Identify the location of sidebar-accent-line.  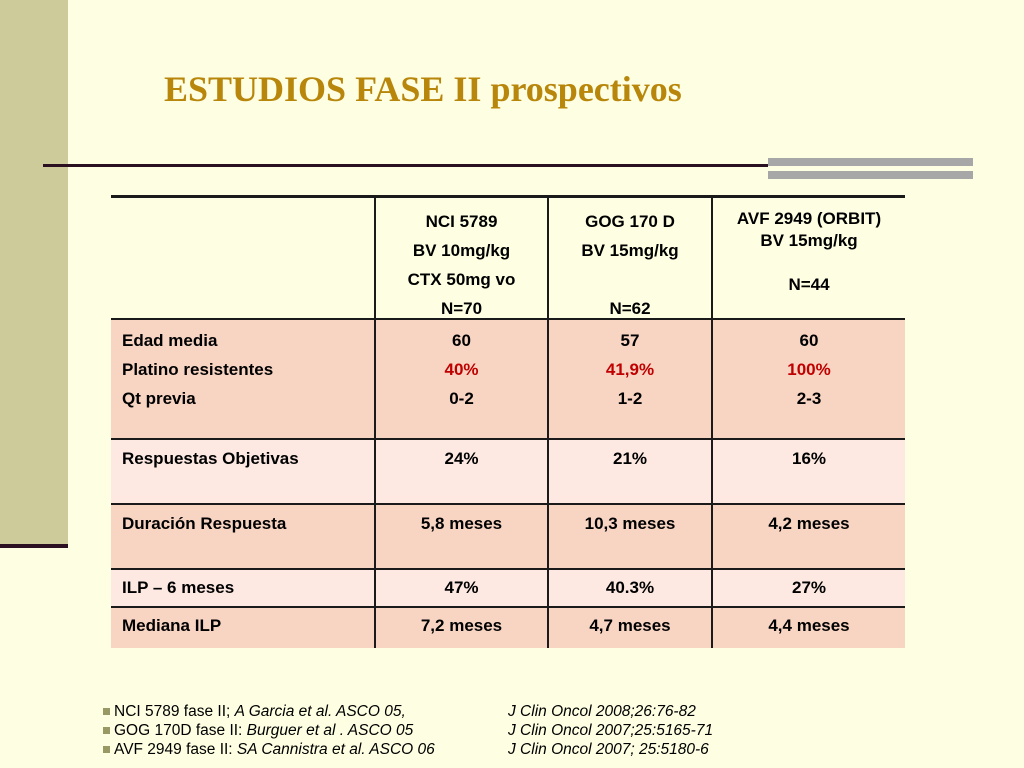
(34, 546).